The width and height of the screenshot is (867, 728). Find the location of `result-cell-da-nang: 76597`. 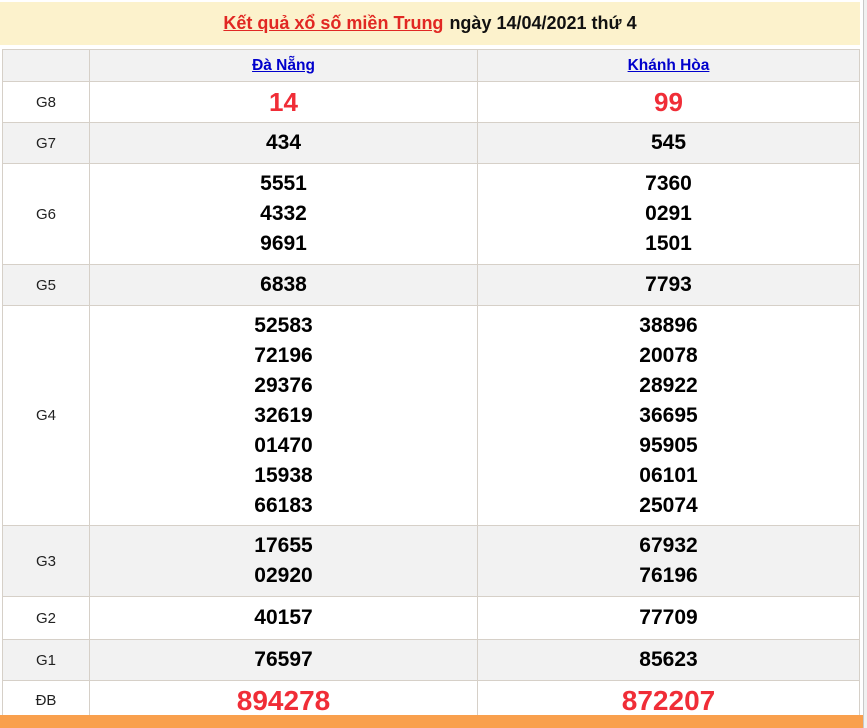

result-cell-da-nang: 76597 is located at coordinates (283, 660).